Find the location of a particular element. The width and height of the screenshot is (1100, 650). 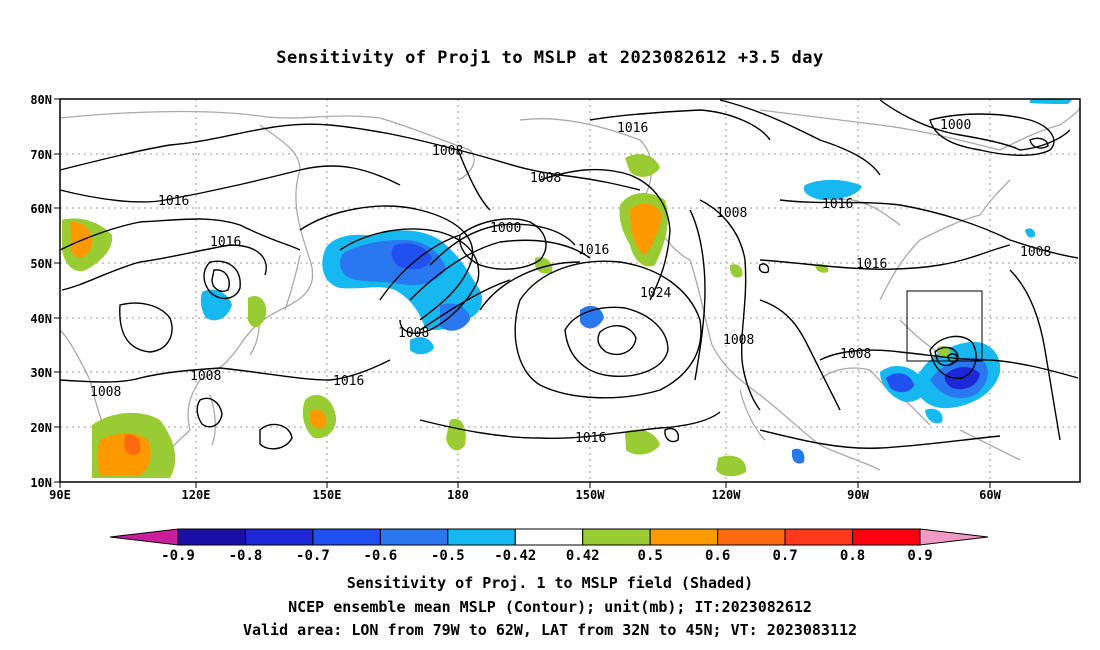

lon-axis is located at coordinates (525, 485).